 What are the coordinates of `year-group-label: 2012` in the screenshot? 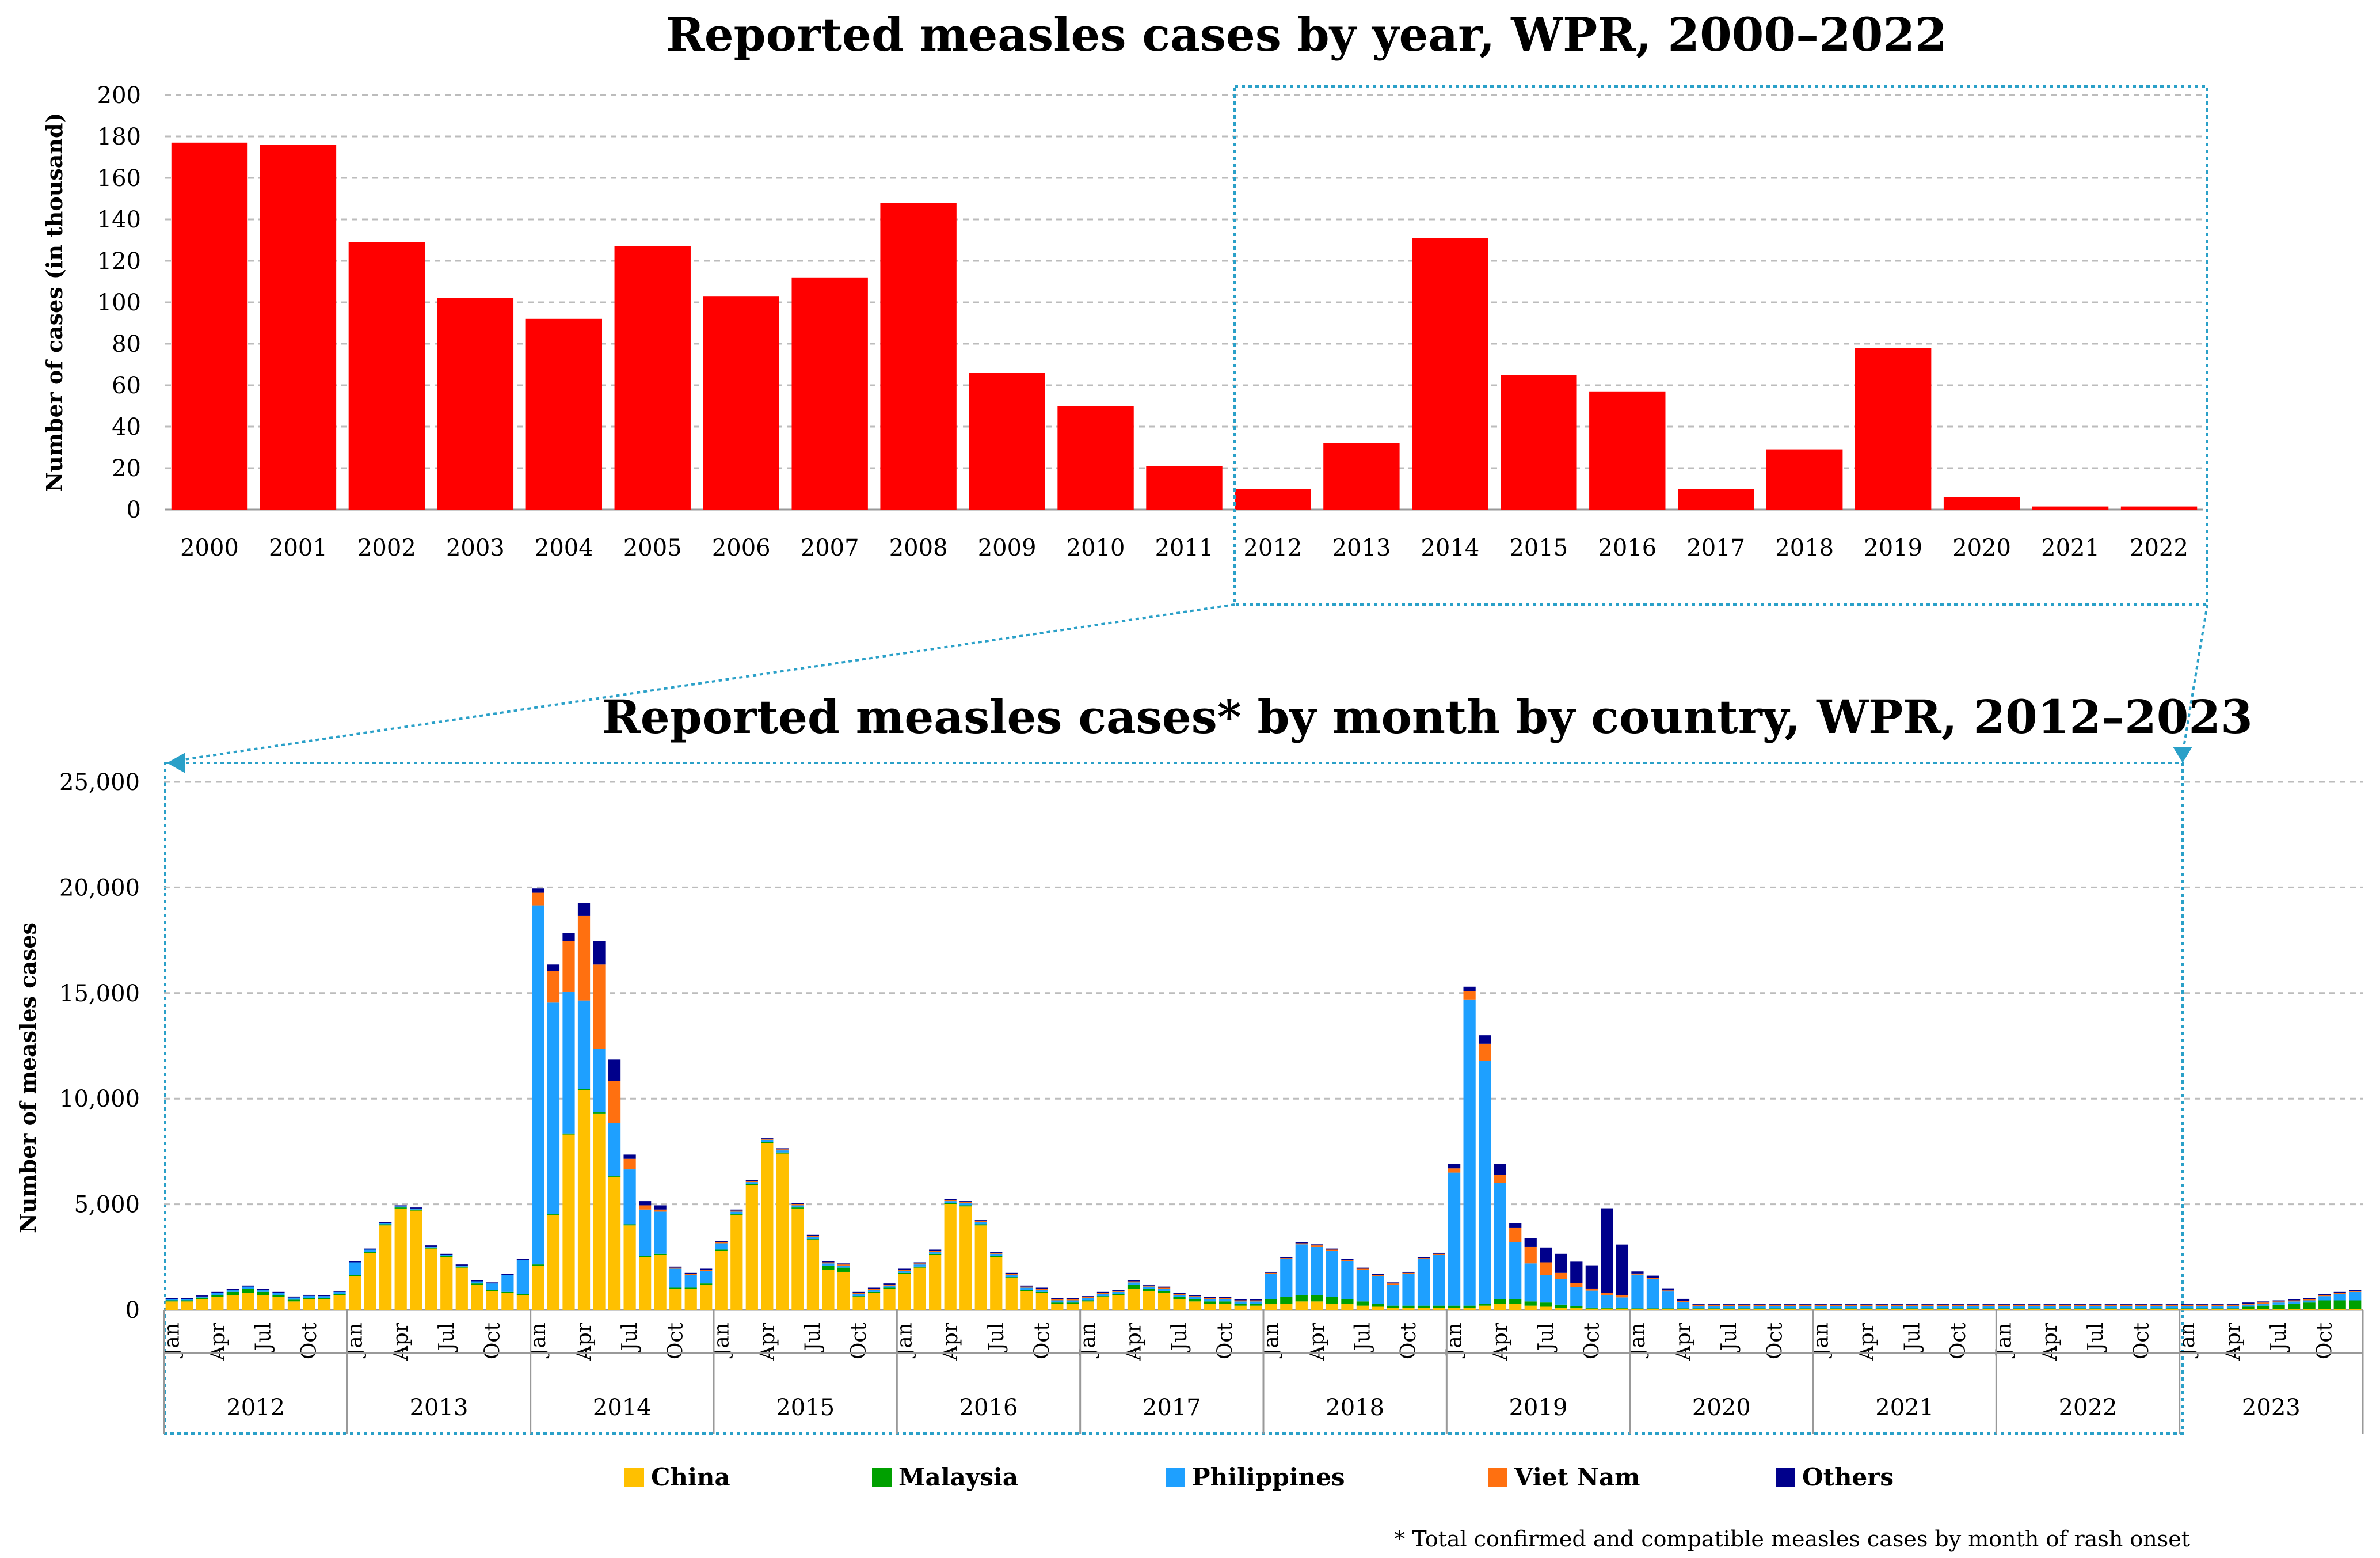 It's located at (256, 1408).